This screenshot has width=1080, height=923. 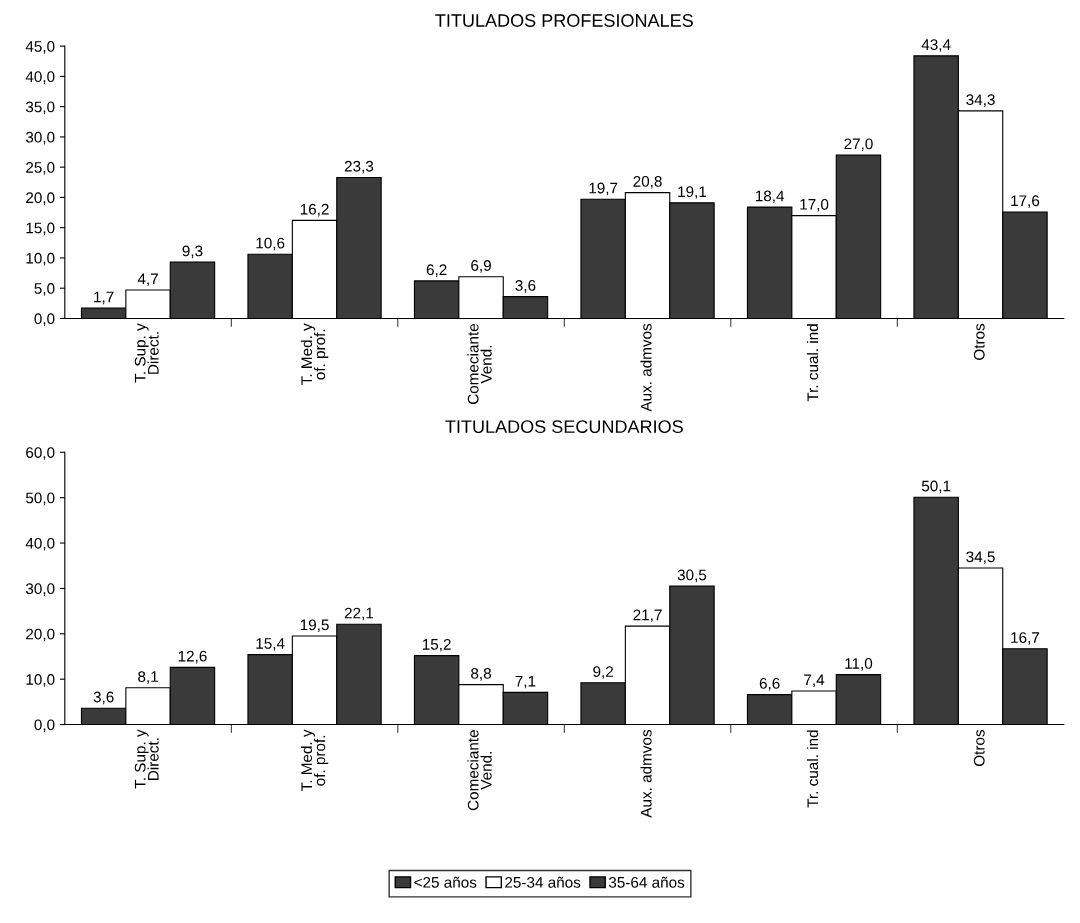 I want to click on data-label: 21,7, so click(x=647, y=616).